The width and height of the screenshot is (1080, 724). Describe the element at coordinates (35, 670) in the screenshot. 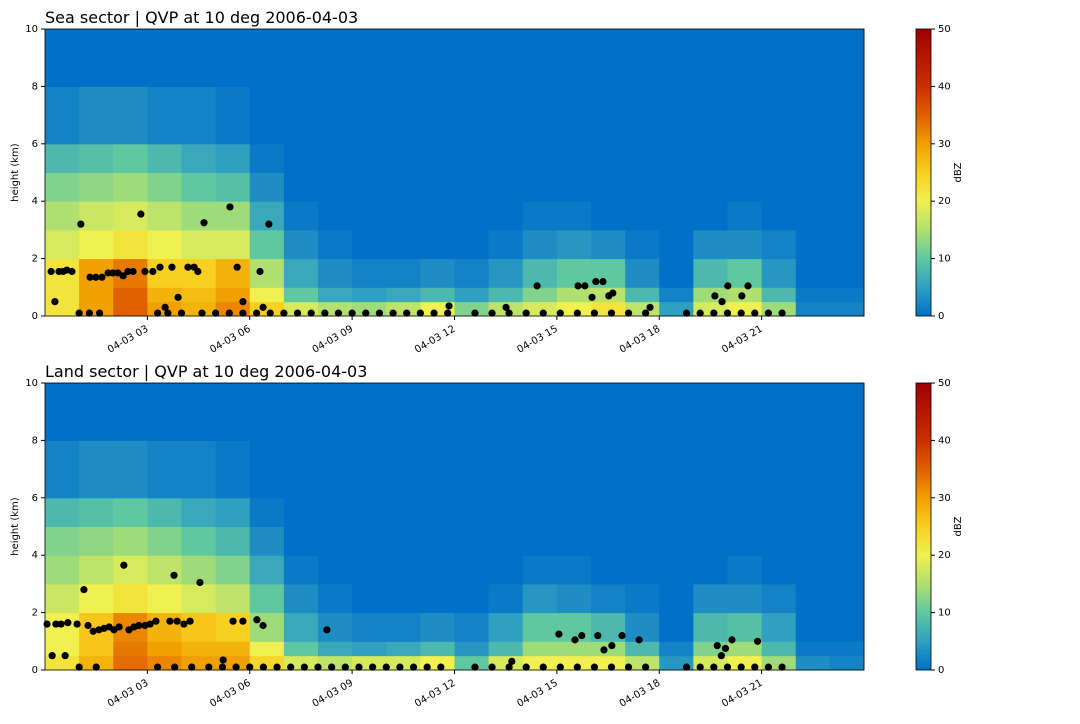

I see `y-tick-label: 0` at that location.